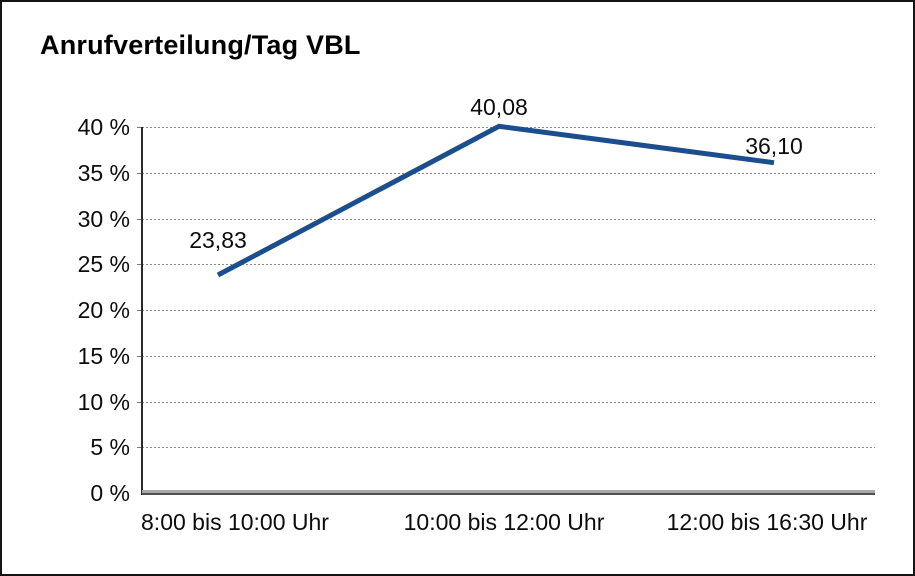  Describe the element at coordinates (200, 45) in the screenshot. I see `chart-title: Anrufverteilung/Tag VBL` at that location.